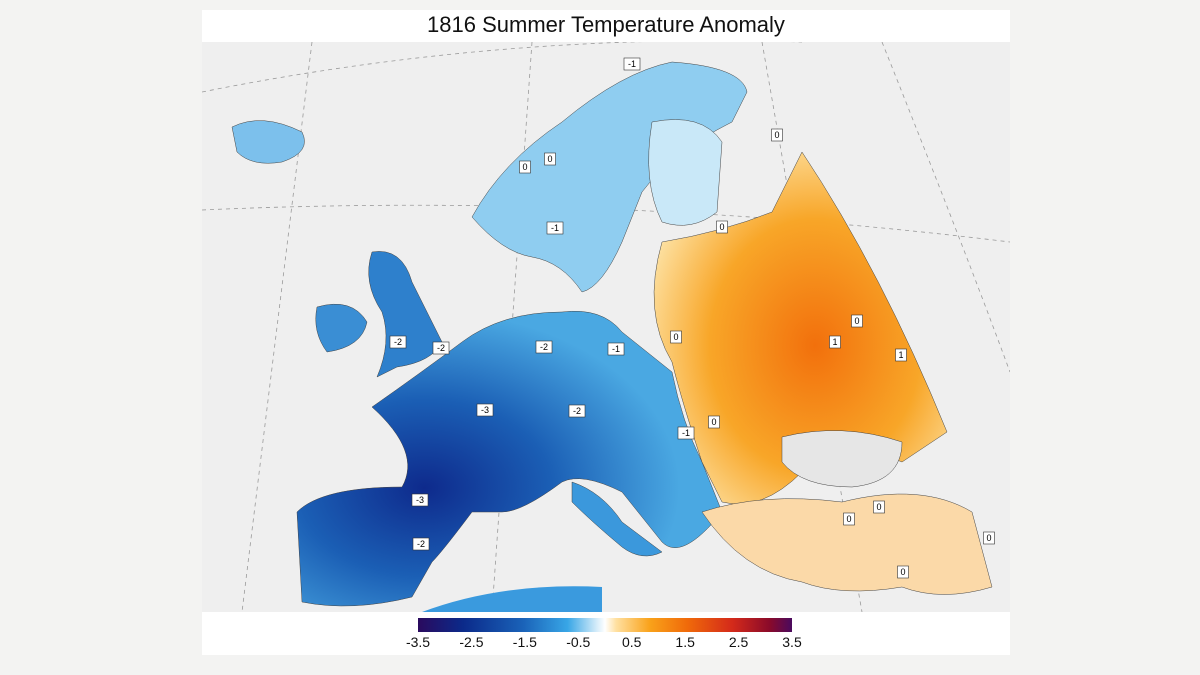 This screenshot has height=675, width=1200. Describe the element at coordinates (847, 544) in the screenshot. I see `balkans-anatolia` at that location.